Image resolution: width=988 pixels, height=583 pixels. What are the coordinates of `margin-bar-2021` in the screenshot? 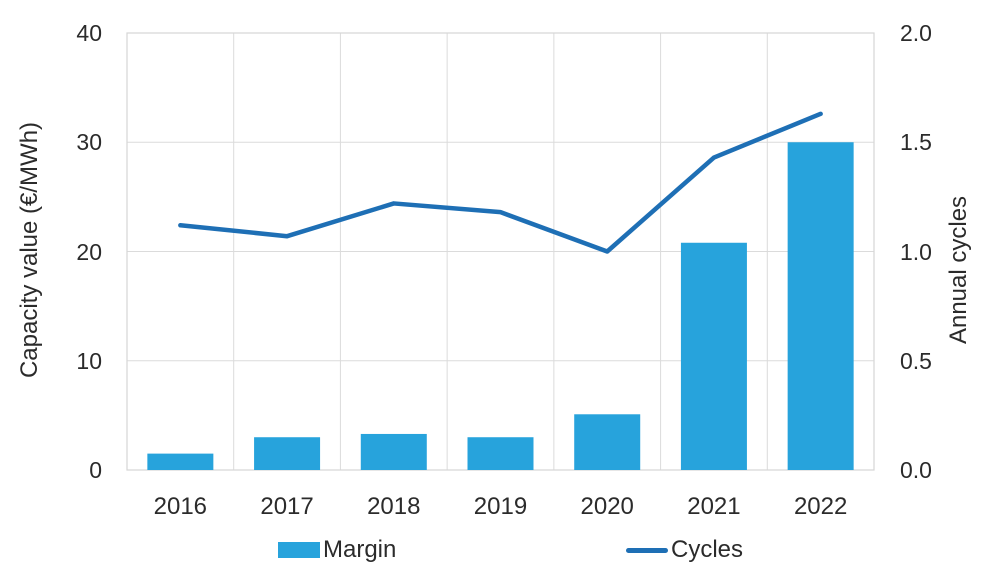 It's located at (713, 356).